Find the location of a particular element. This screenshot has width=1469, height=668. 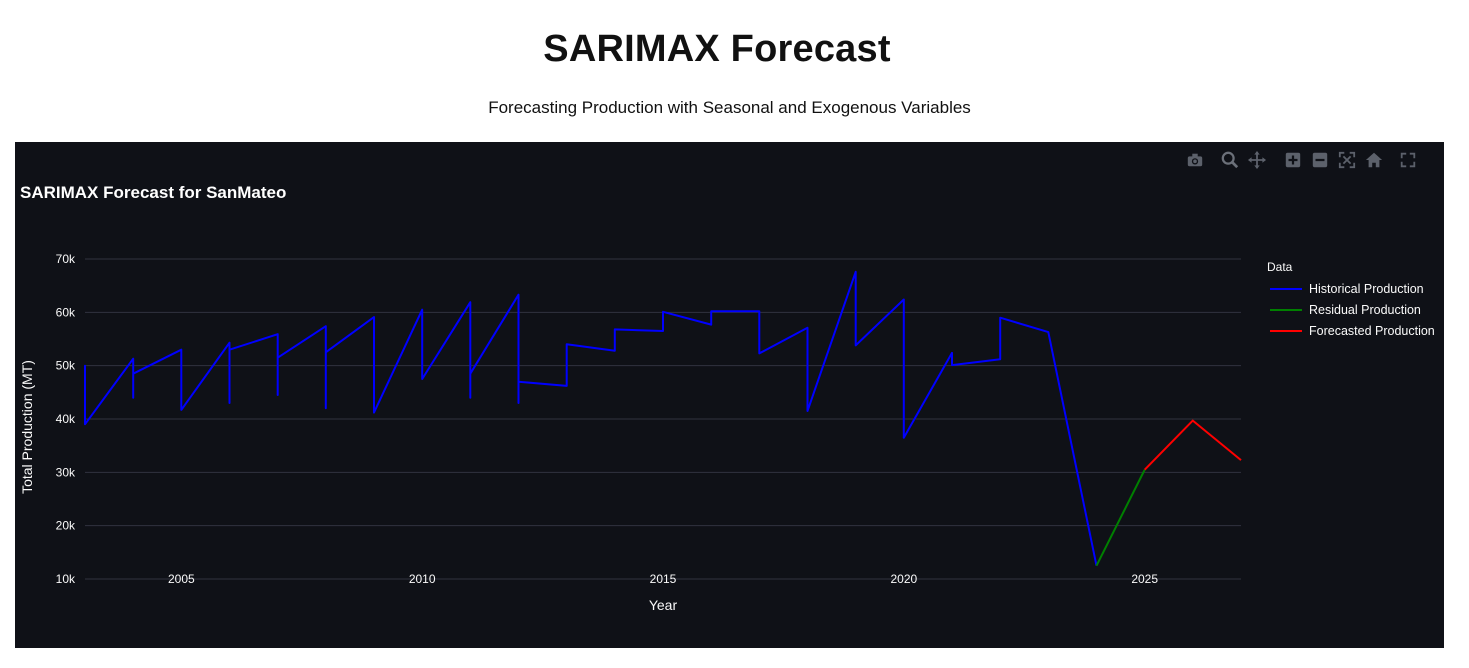

plot-modebar is located at coordinates (1311, 161).